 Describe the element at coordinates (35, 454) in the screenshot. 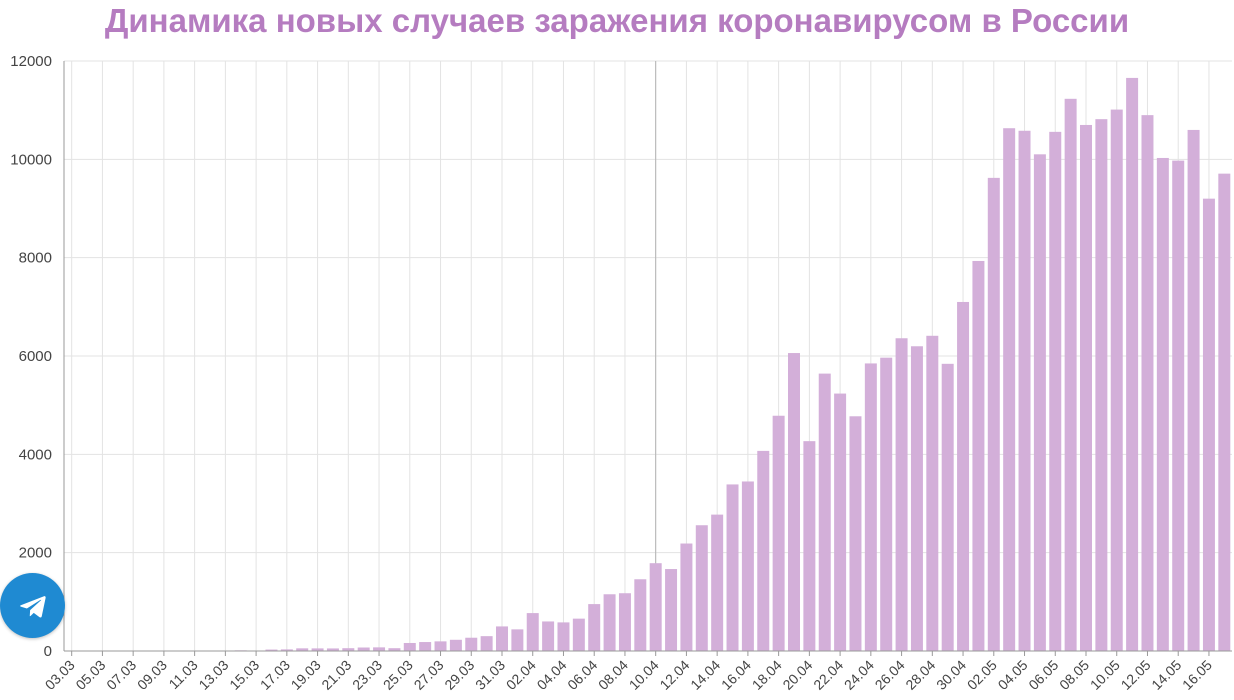

I see `y-tick-label: 4000` at that location.